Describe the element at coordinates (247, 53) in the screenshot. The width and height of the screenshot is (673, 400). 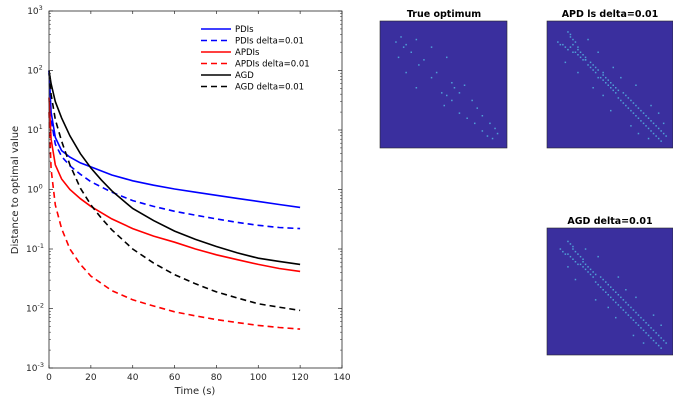
I see `legend-entry: APDIs` at that location.